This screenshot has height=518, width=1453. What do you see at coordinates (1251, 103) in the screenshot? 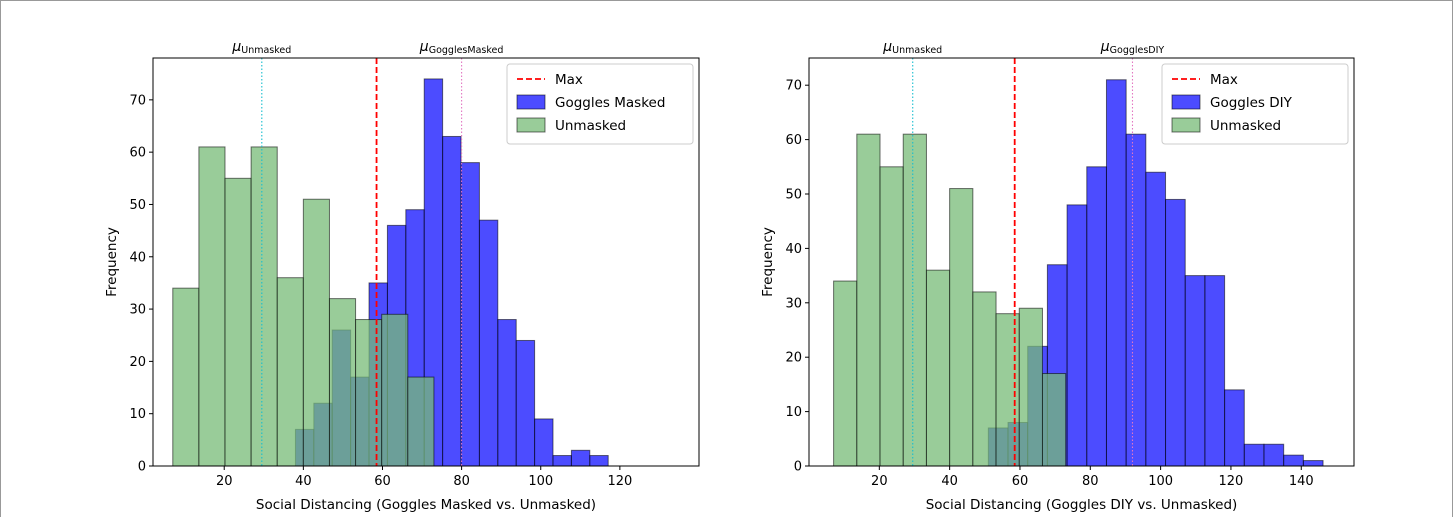
I see `legend-label: Goggles DIY` at bounding box center [1251, 103].